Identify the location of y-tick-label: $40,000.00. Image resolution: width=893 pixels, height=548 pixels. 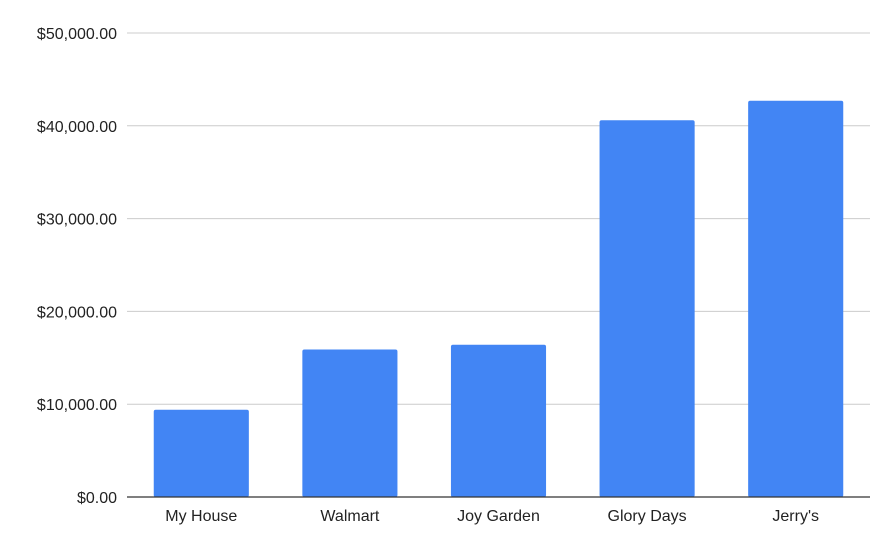
(77, 127).